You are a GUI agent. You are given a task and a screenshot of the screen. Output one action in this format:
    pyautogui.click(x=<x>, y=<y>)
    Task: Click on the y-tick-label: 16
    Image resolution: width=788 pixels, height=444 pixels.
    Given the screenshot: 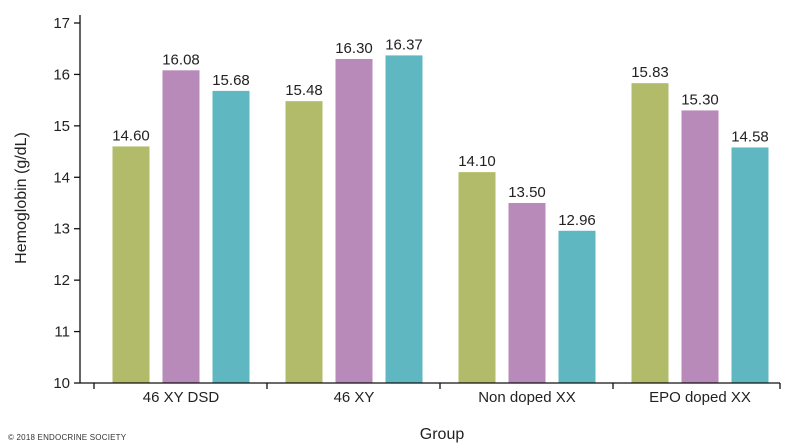 What is the action you would take?
    pyautogui.click(x=61, y=74)
    